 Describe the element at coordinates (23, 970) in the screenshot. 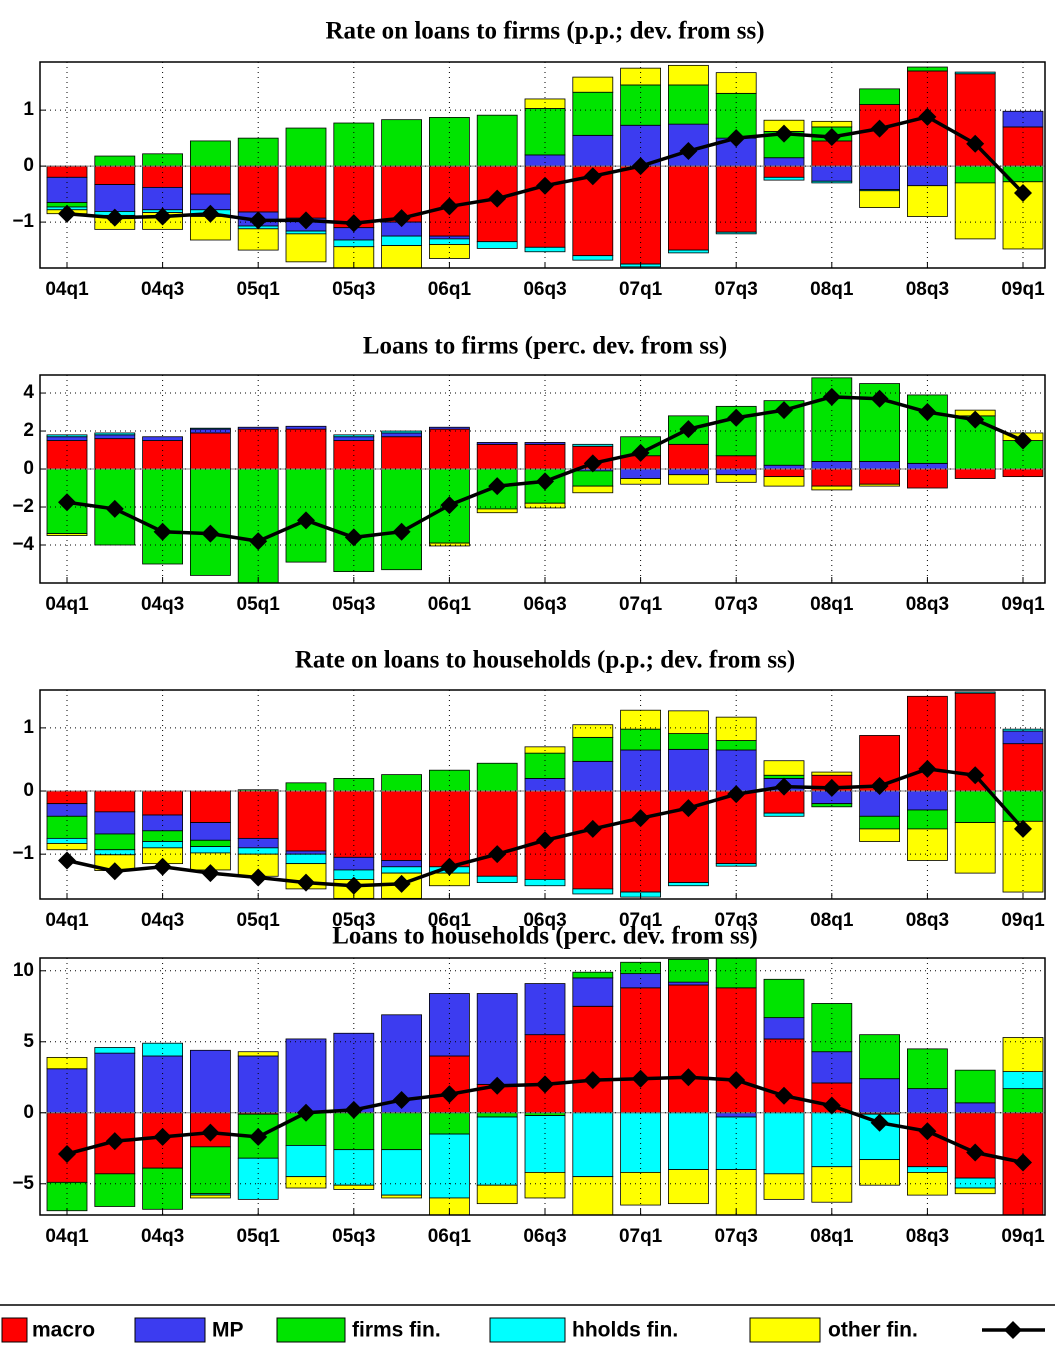

I see `y-tick-label: 10` at that location.